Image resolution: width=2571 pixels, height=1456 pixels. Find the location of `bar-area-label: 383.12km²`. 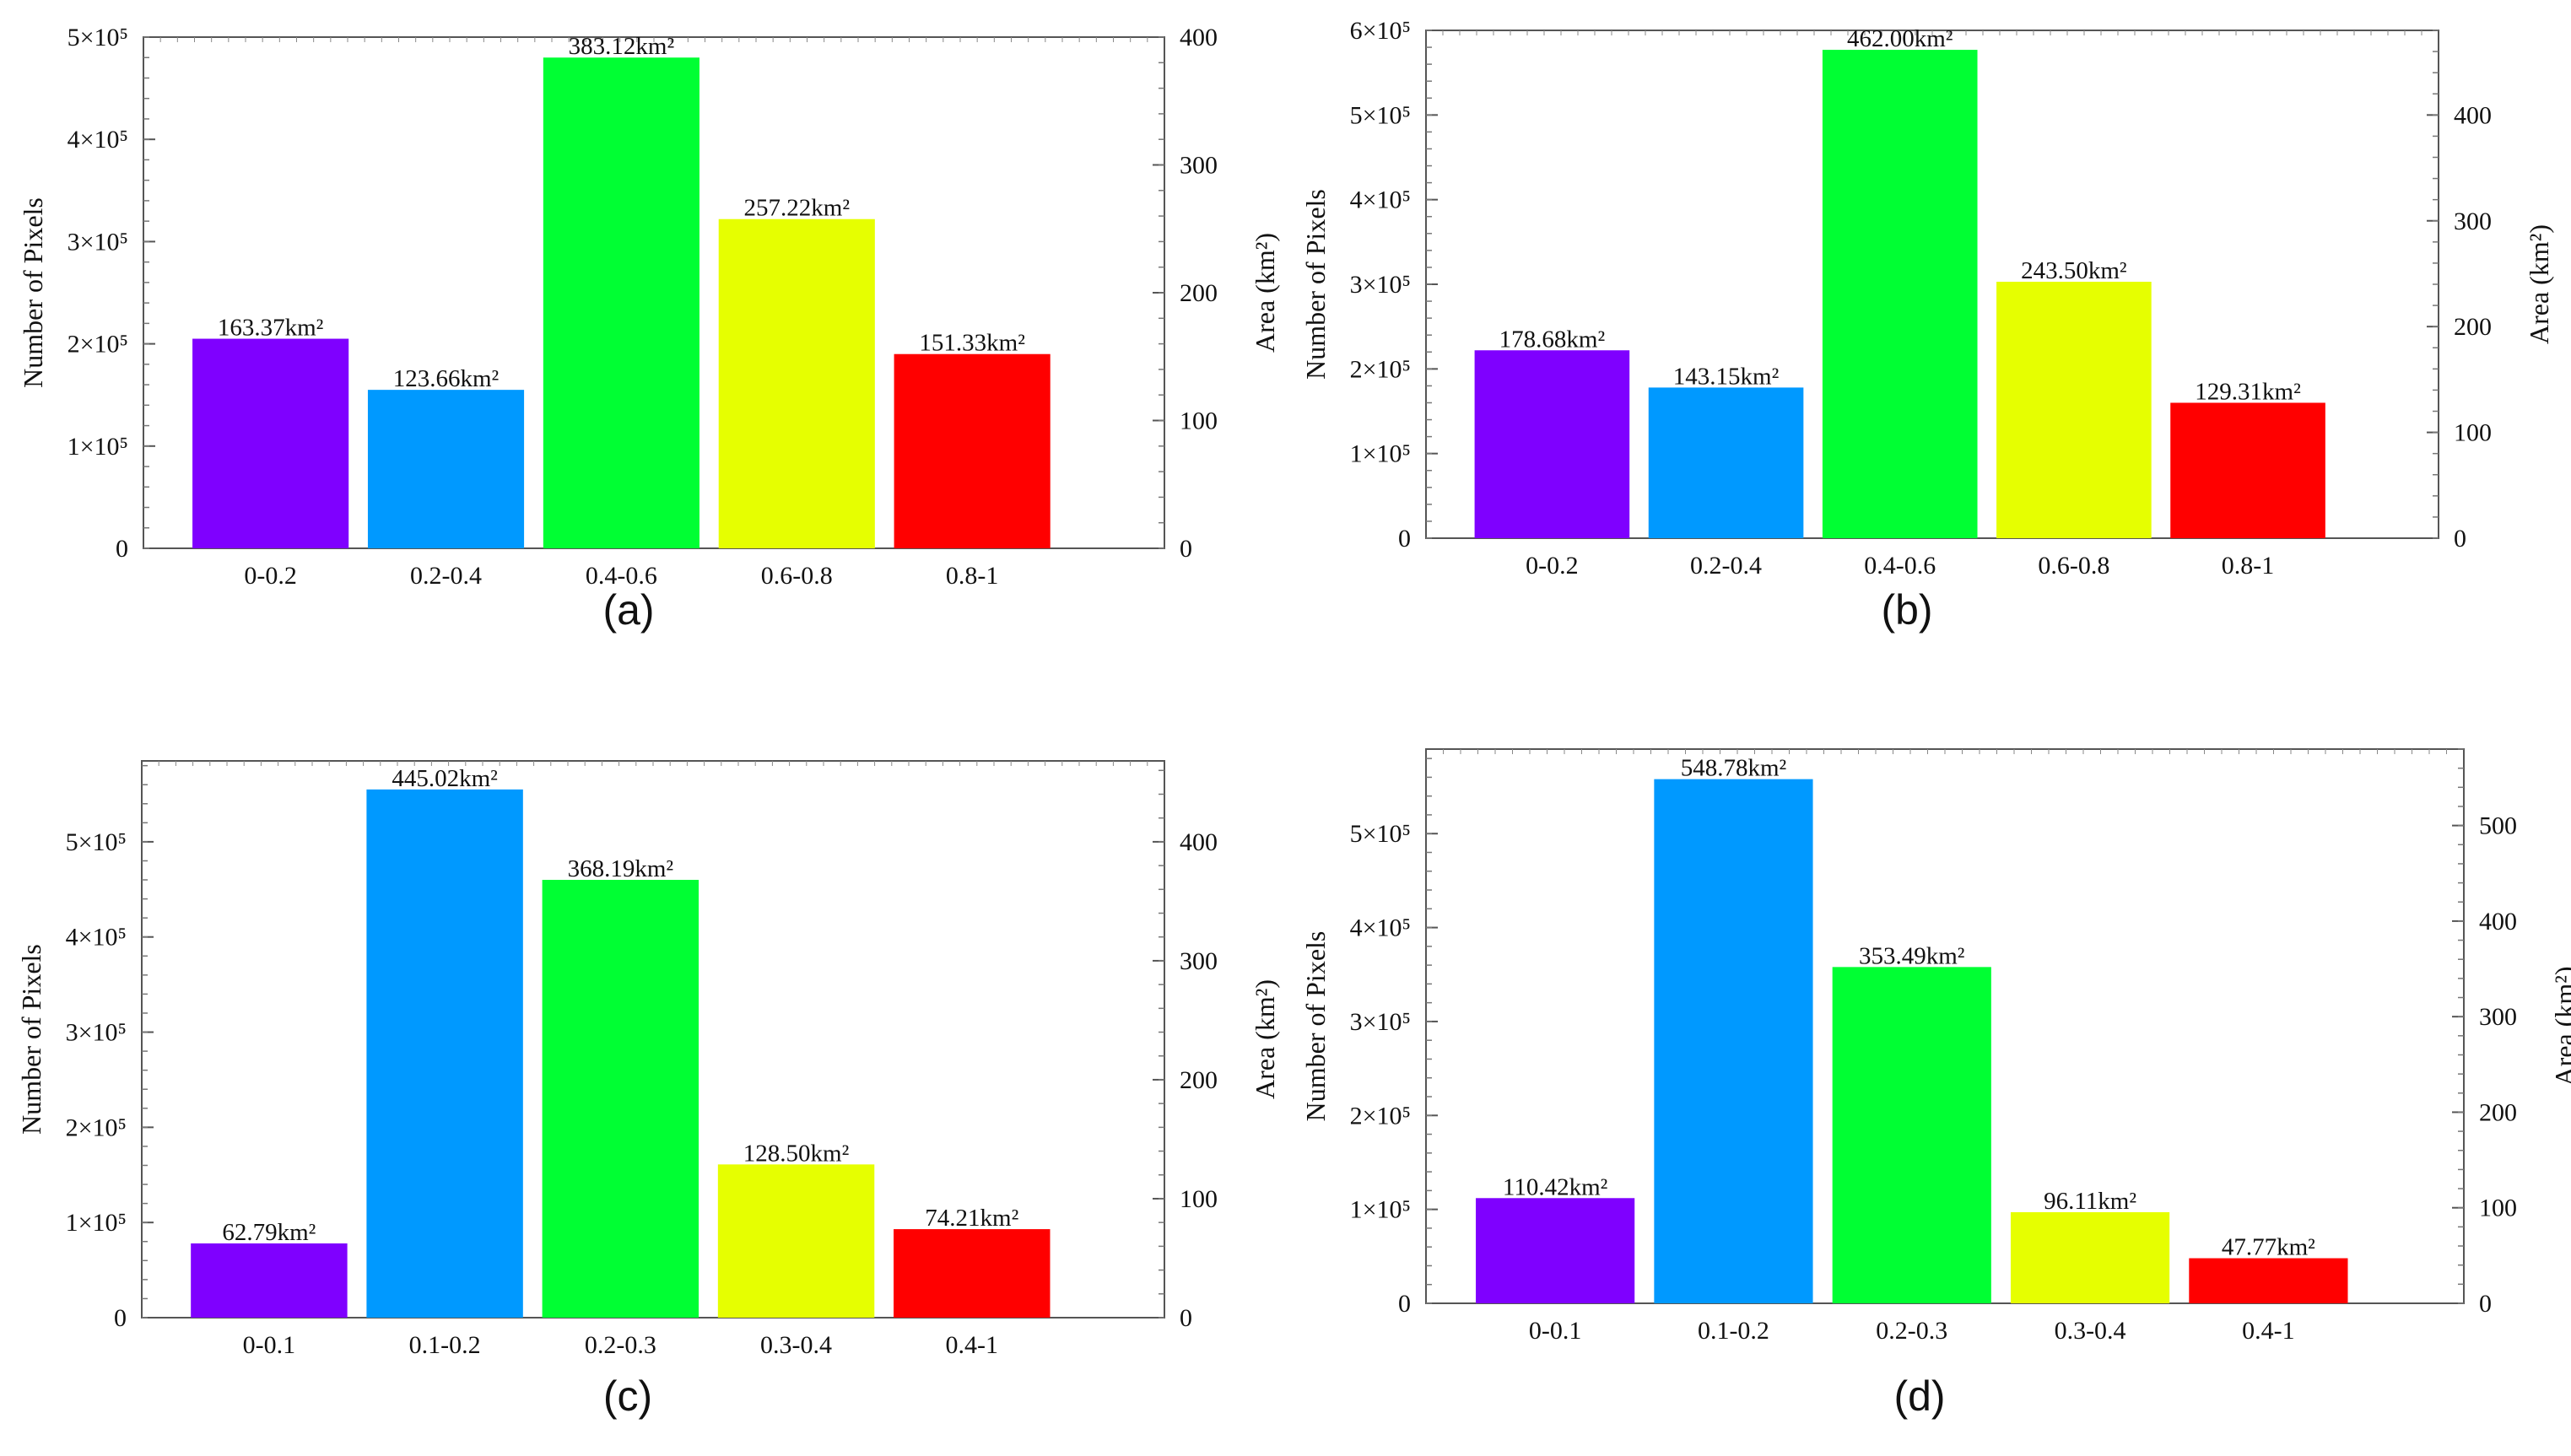

bar-area-label: 383.12km² is located at coordinates (622, 46).